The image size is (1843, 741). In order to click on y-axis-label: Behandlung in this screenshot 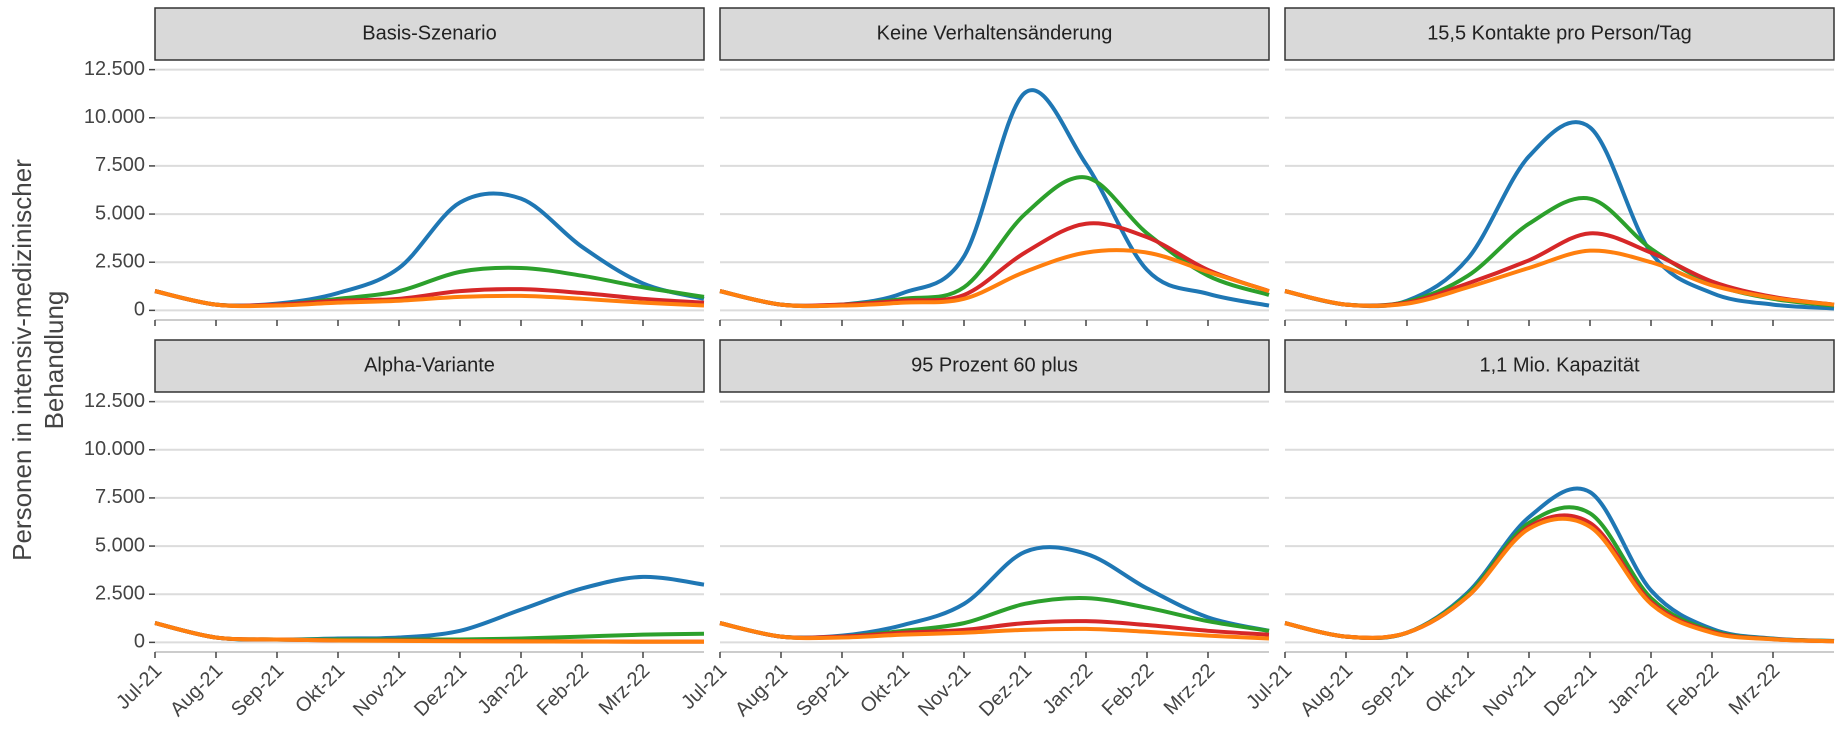, I will do `click(54, 360)`.